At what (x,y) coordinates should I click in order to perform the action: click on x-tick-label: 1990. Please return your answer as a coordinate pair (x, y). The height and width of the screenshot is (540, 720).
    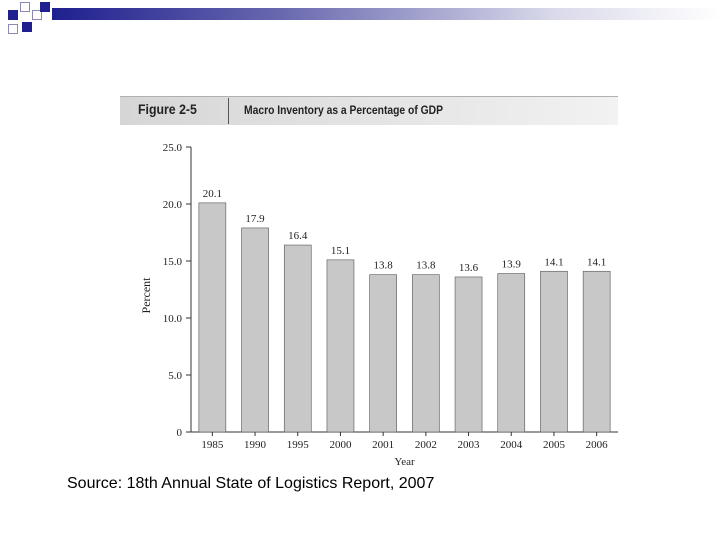
    Looking at the image, I should click on (255, 445).